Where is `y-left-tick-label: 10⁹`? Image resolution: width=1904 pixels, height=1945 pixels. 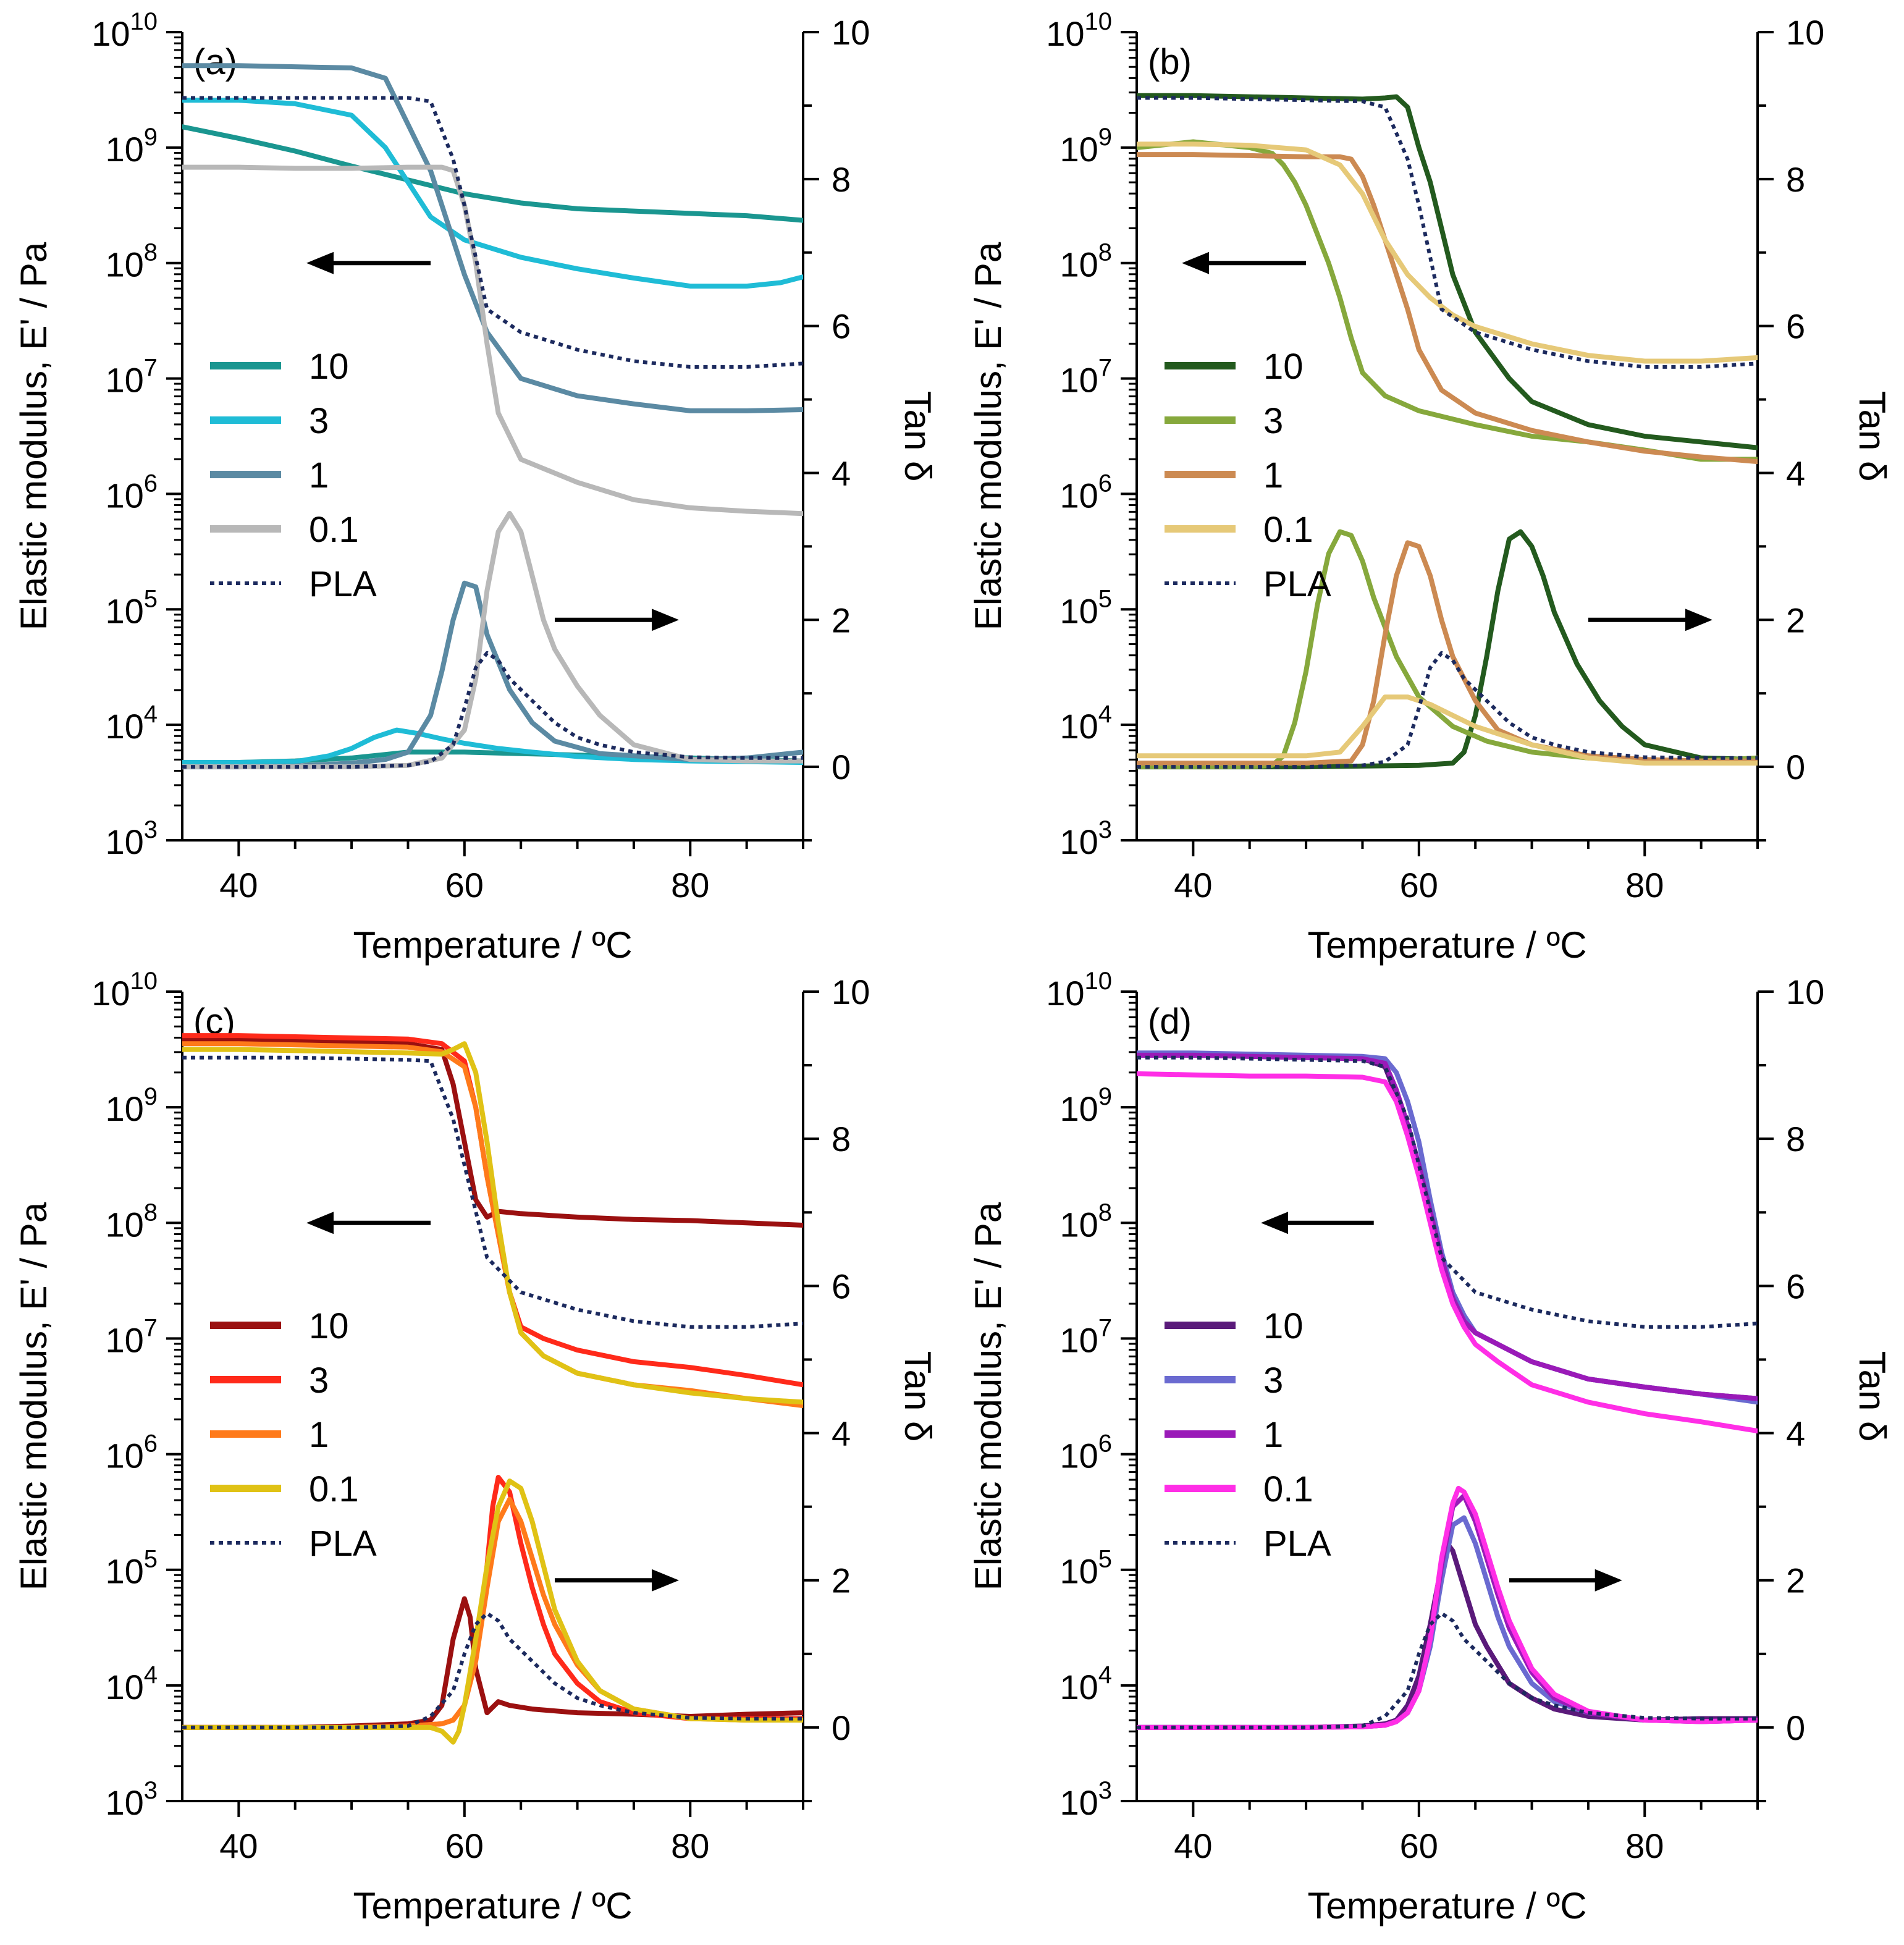
y-left-tick-label: 10⁹ is located at coordinates (131, 146).